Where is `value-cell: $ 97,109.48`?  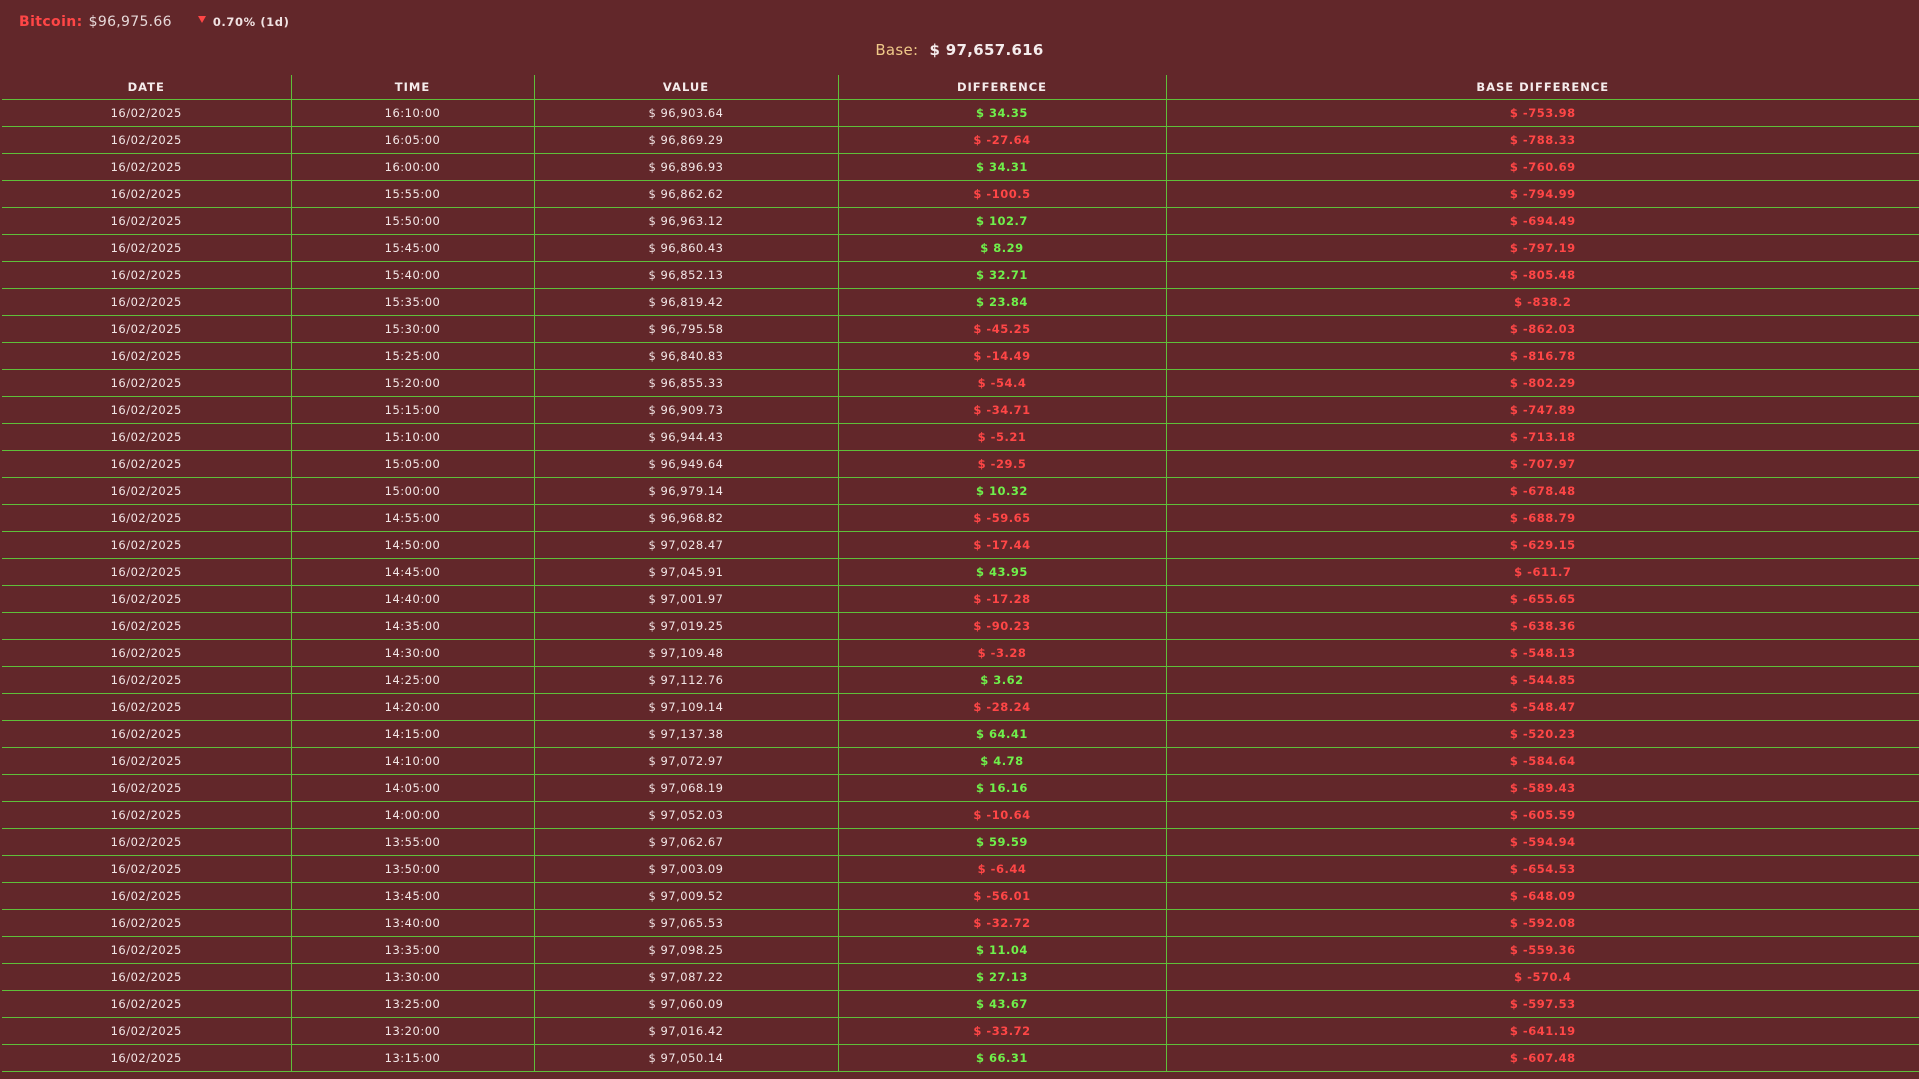
value-cell: $ 97,109.48 is located at coordinates (685, 653).